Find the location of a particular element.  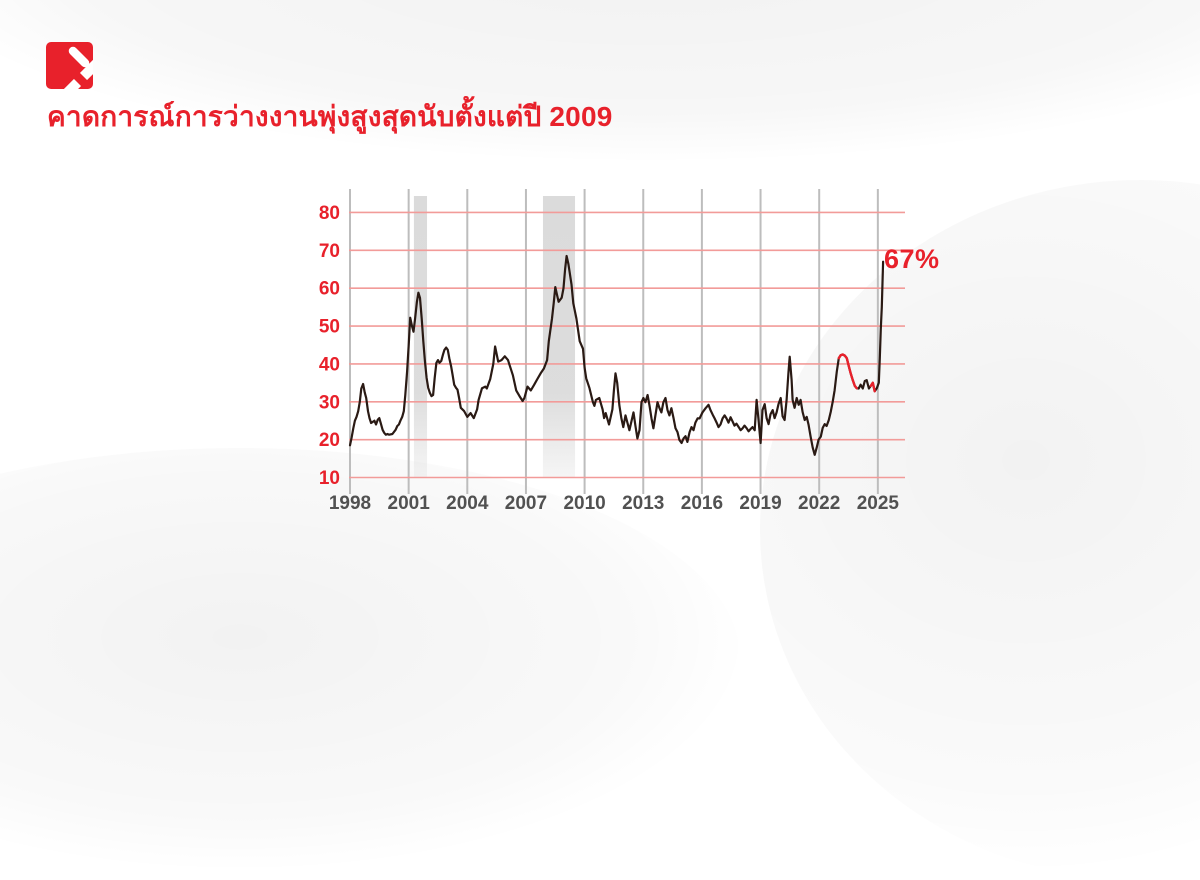

y-tick-label: 10 is located at coordinates (329, 478).